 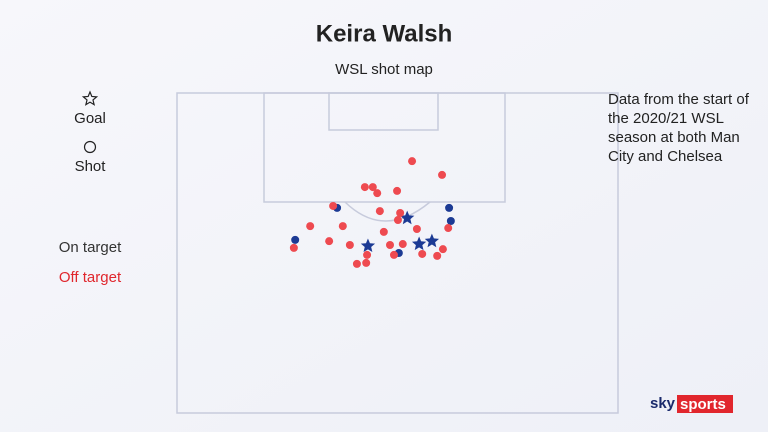 I want to click on logo-sky: sky, so click(x=663, y=403).